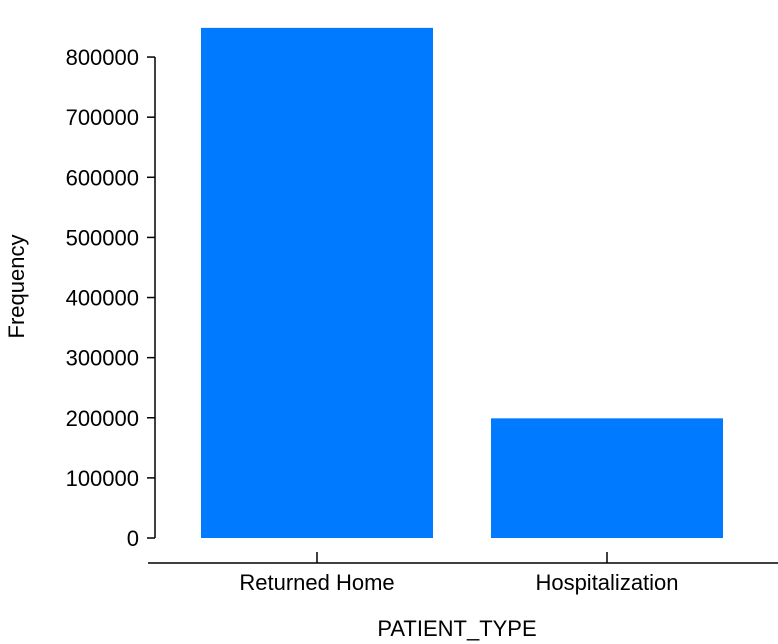 The width and height of the screenshot is (778, 644). I want to click on bar-hospitalization, so click(607, 478).